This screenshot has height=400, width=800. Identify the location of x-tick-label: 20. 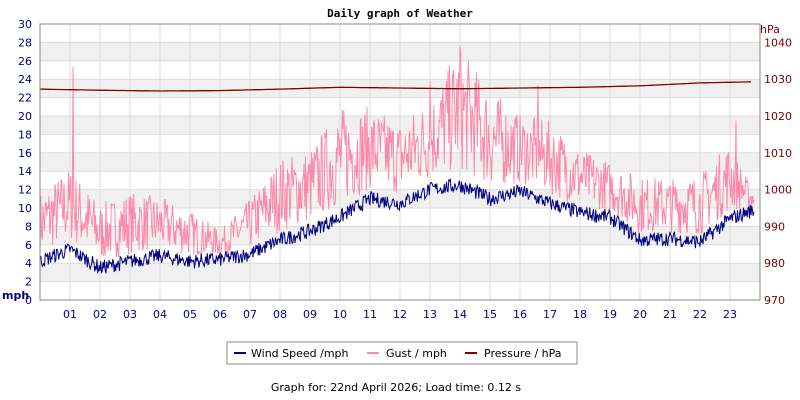
(640, 314).